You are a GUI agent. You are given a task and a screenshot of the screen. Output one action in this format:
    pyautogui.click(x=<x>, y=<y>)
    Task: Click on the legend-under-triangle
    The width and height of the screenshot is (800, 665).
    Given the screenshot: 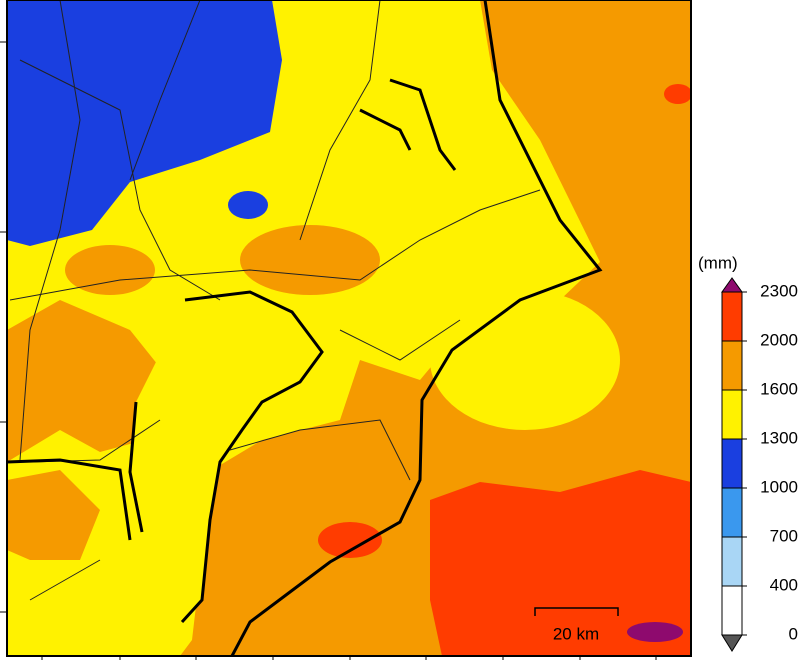 What is the action you would take?
    pyautogui.click(x=732, y=643)
    